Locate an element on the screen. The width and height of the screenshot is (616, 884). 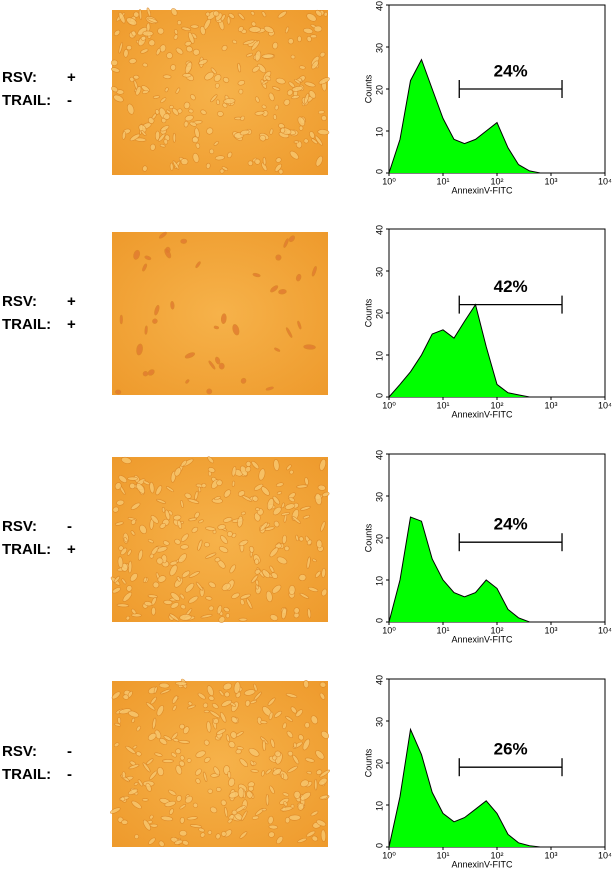
x-tick-label: 10⁴ is located at coordinates (605, 630).